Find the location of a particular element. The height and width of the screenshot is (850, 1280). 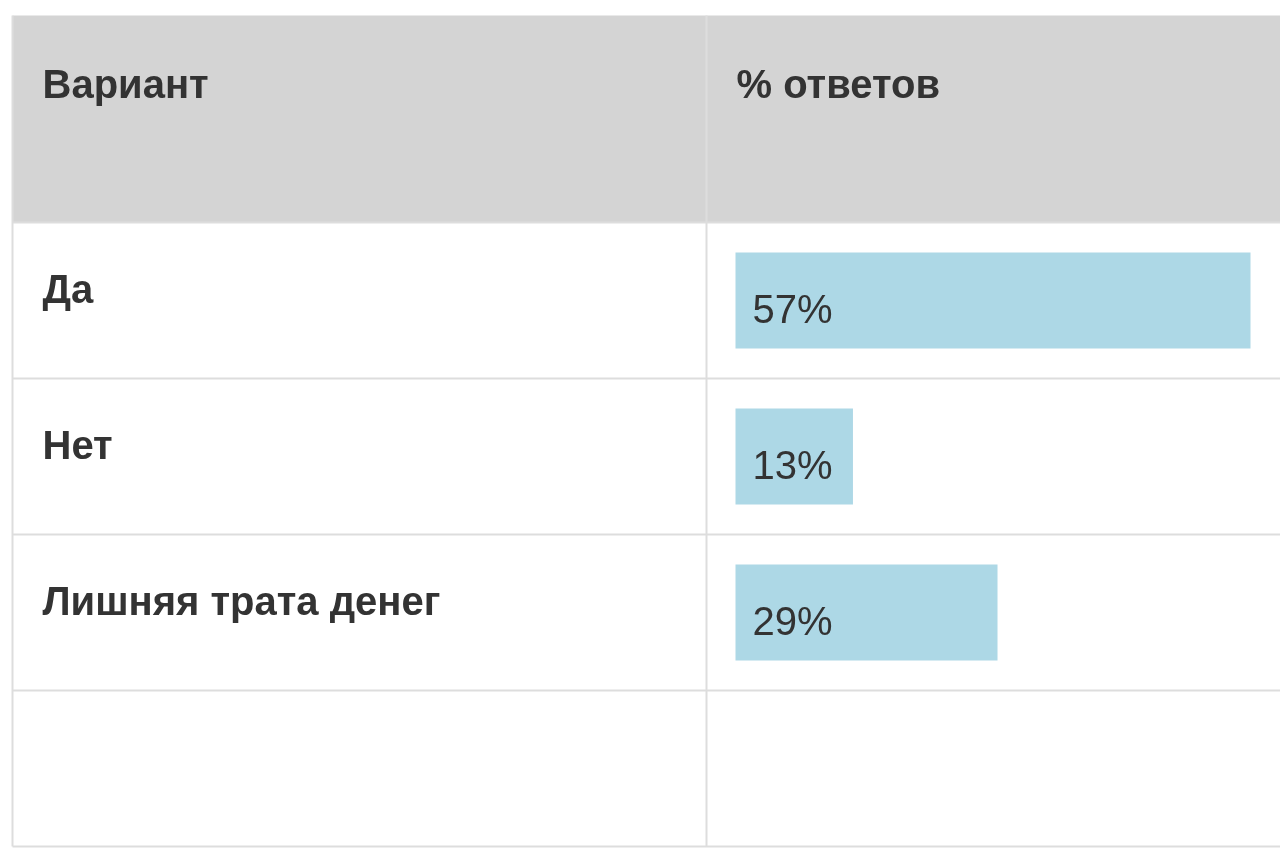

data-label: 57% is located at coordinates (792, 308).